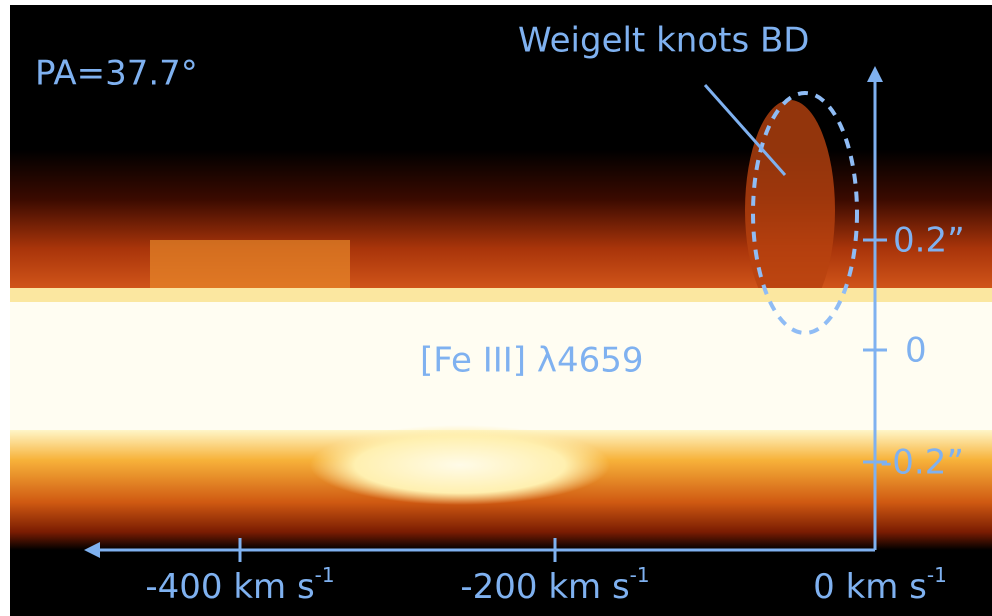  I want to click on knot-outline, so click(805, 213).